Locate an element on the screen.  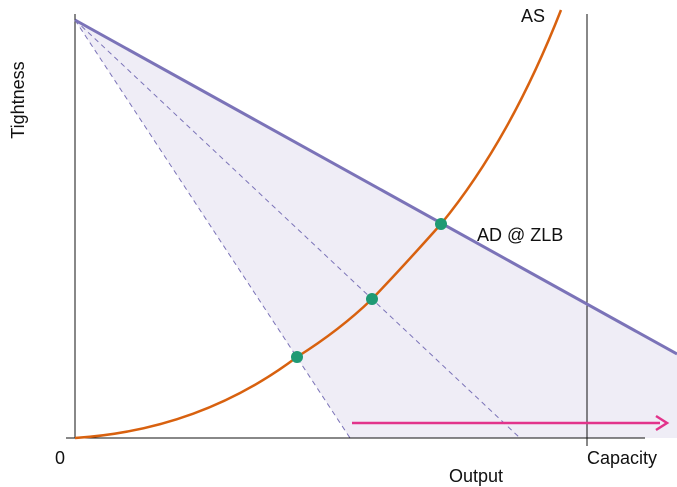
origin-label: 0 is located at coordinates (60, 458).